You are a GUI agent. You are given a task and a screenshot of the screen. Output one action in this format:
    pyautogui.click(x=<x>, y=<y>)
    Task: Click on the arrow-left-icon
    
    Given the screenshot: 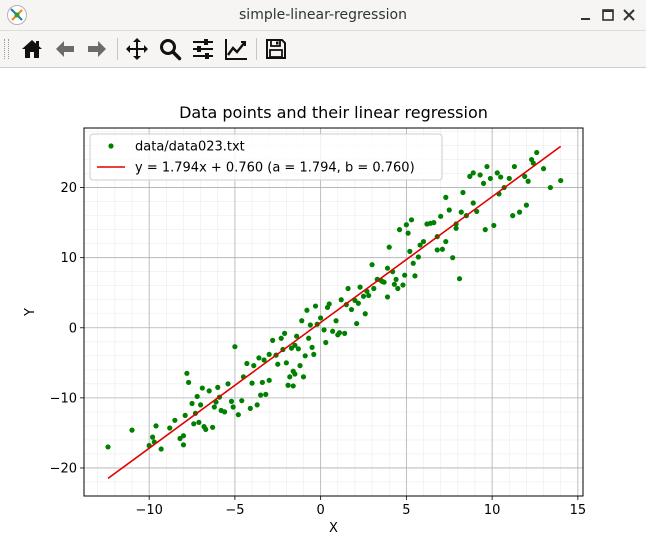 What is the action you would take?
    pyautogui.click(x=65, y=49)
    